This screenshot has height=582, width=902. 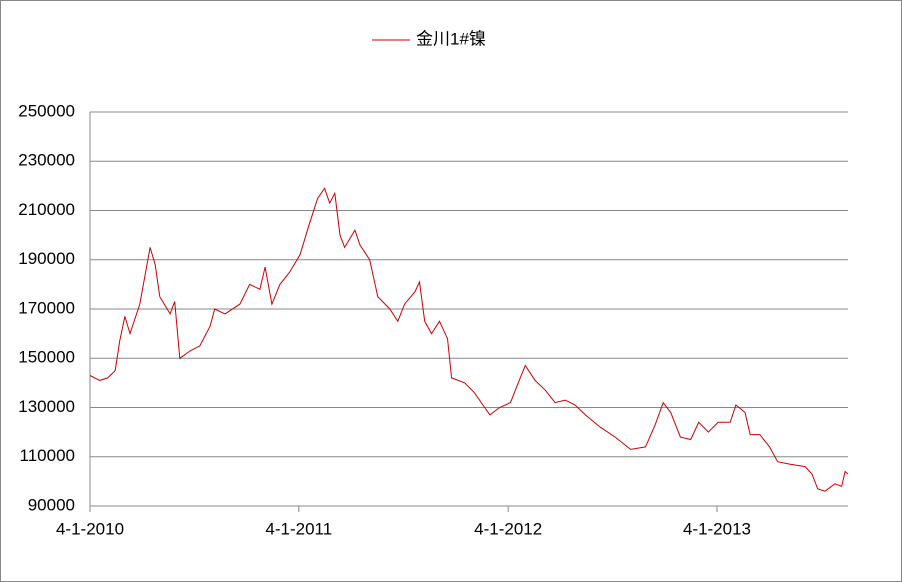 What do you see at coordinates (90, 528) in the screenshot?
I see `x-tick-label: 4-1-2010` at bounding box center [90, 528].